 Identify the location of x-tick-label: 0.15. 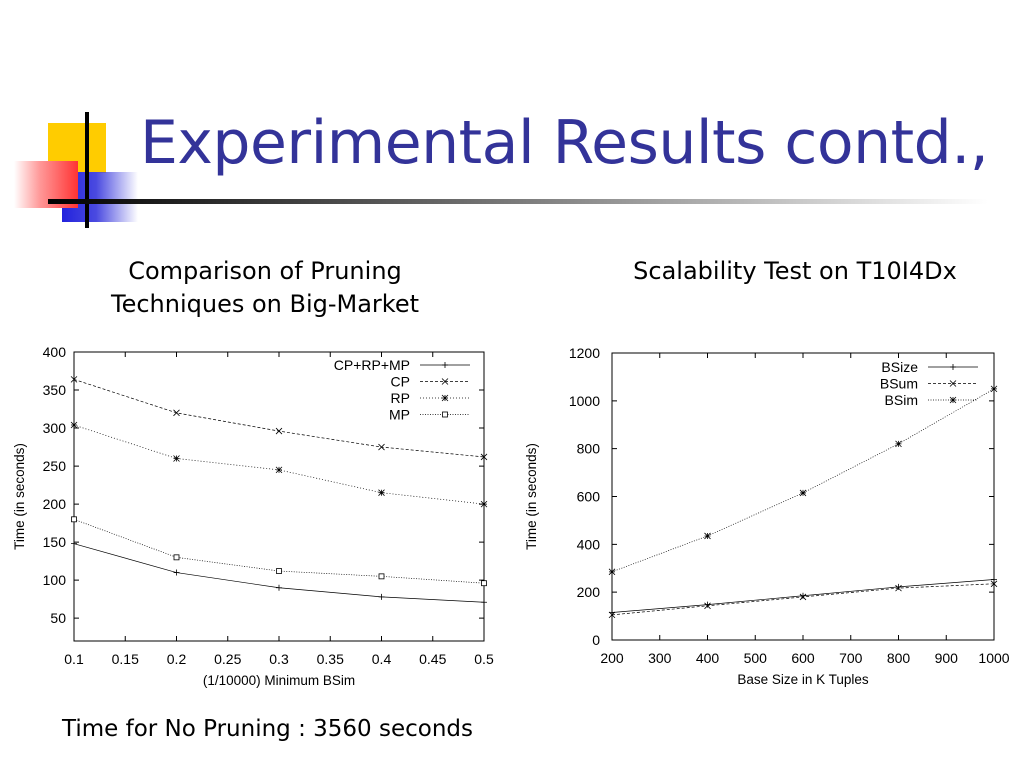
(125, 659).